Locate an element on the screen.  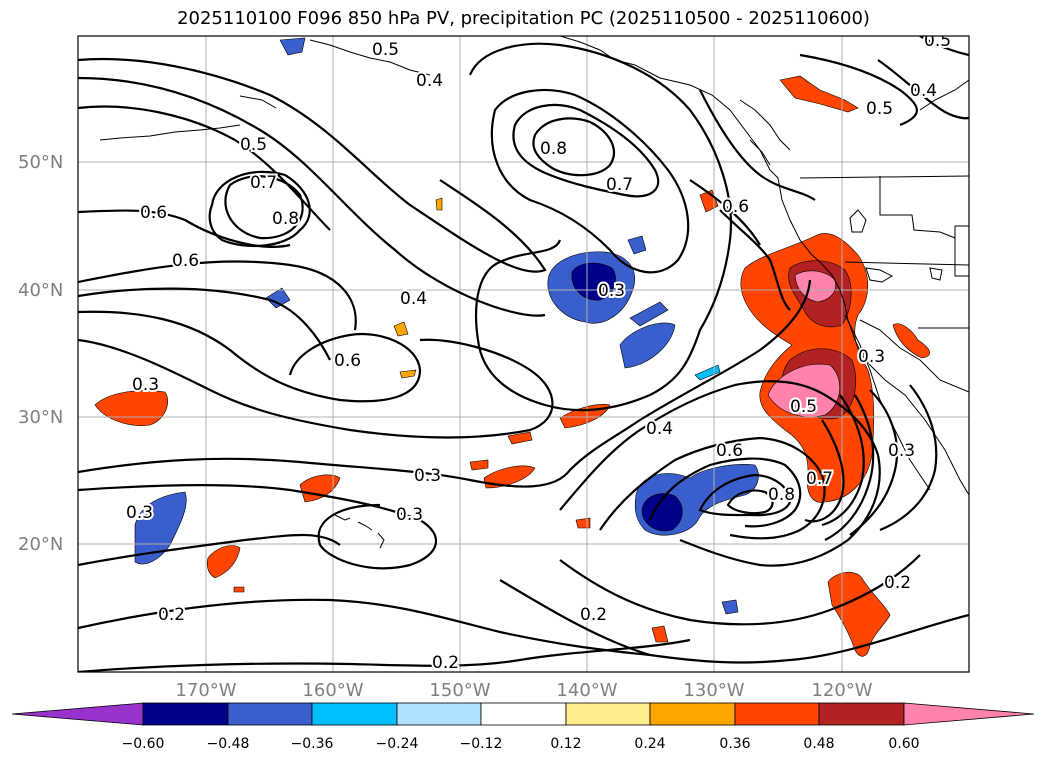
lon-label: 130°W is located at coordinates (714, 690).